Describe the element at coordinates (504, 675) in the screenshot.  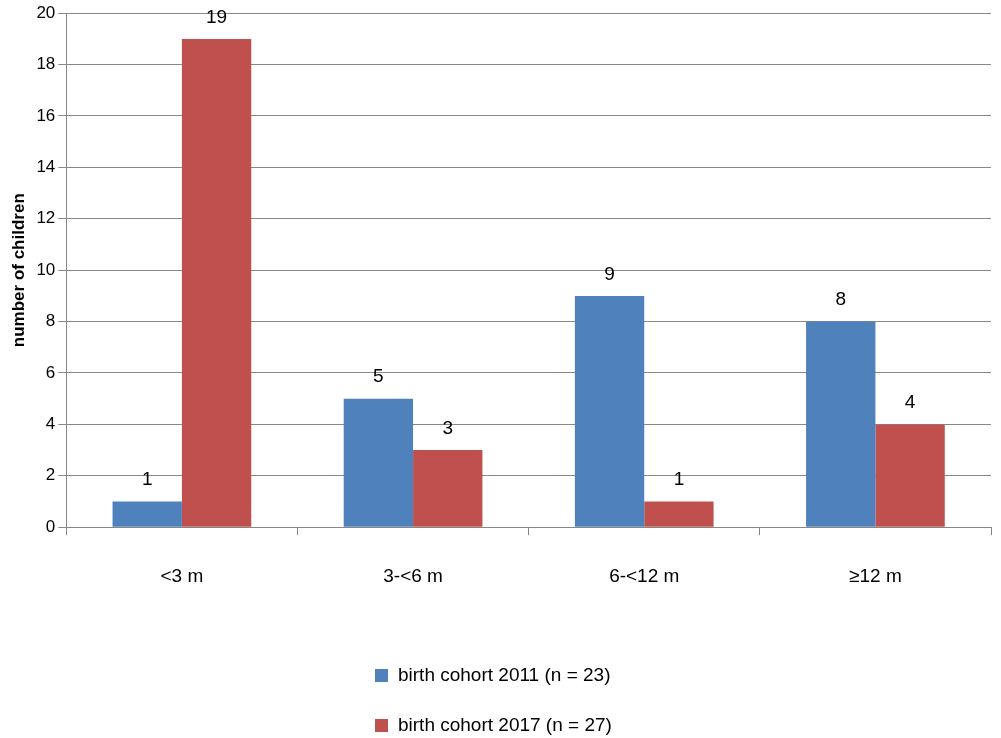
I see `legend-label: birth cohort 2011 (n = 23)` at that location.